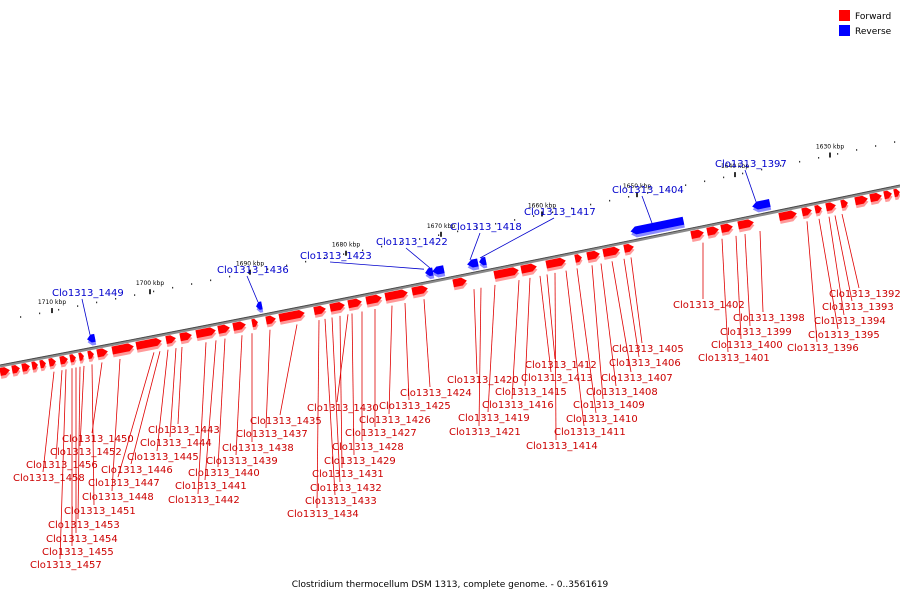  Describe the element at coordinates (348, 474) in the screenshot. I see `gene-label-clo1313-1431: Clo1313_1431` at that location.